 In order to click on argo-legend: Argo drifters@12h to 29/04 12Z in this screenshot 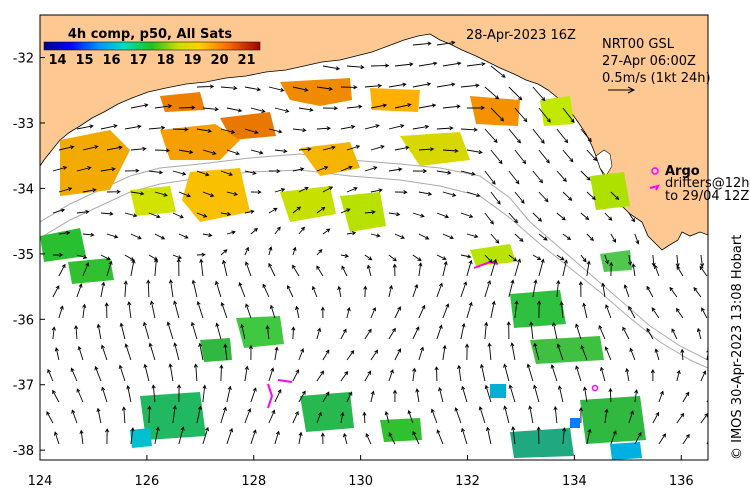, I will do `click(699, 184)`.